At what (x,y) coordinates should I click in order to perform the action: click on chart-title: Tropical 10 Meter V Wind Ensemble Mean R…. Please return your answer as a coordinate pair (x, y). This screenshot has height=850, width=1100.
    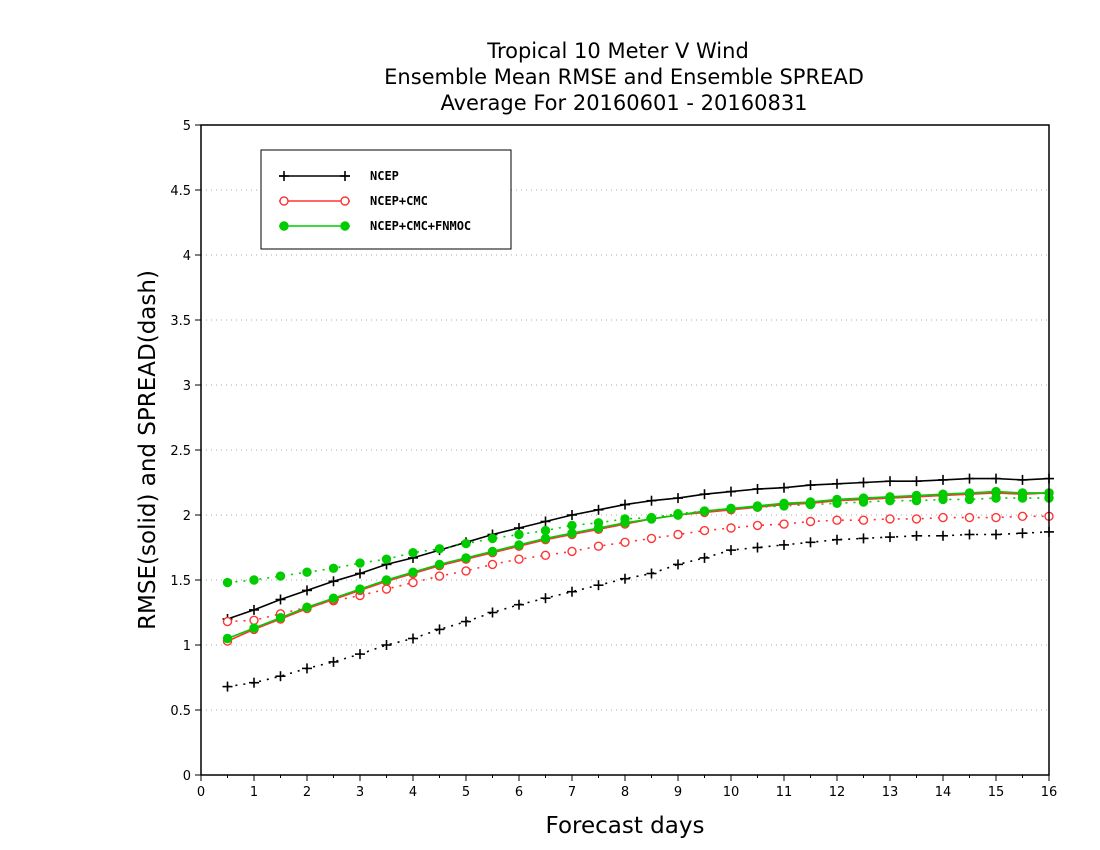
    Looking at the image, I should click on (624, 77).